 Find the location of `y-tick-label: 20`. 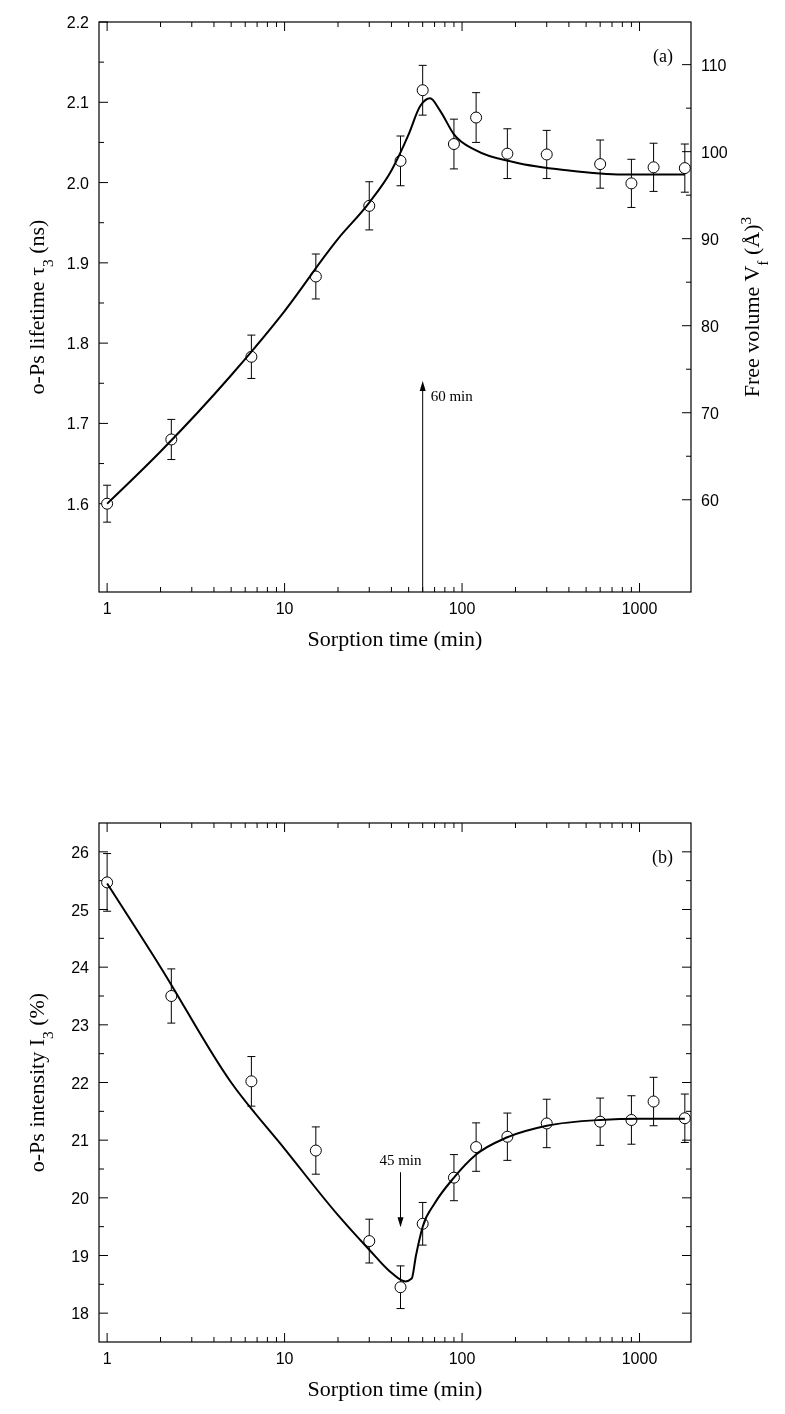

y-tick-label: 20 is located at coordinates (80, 1198).